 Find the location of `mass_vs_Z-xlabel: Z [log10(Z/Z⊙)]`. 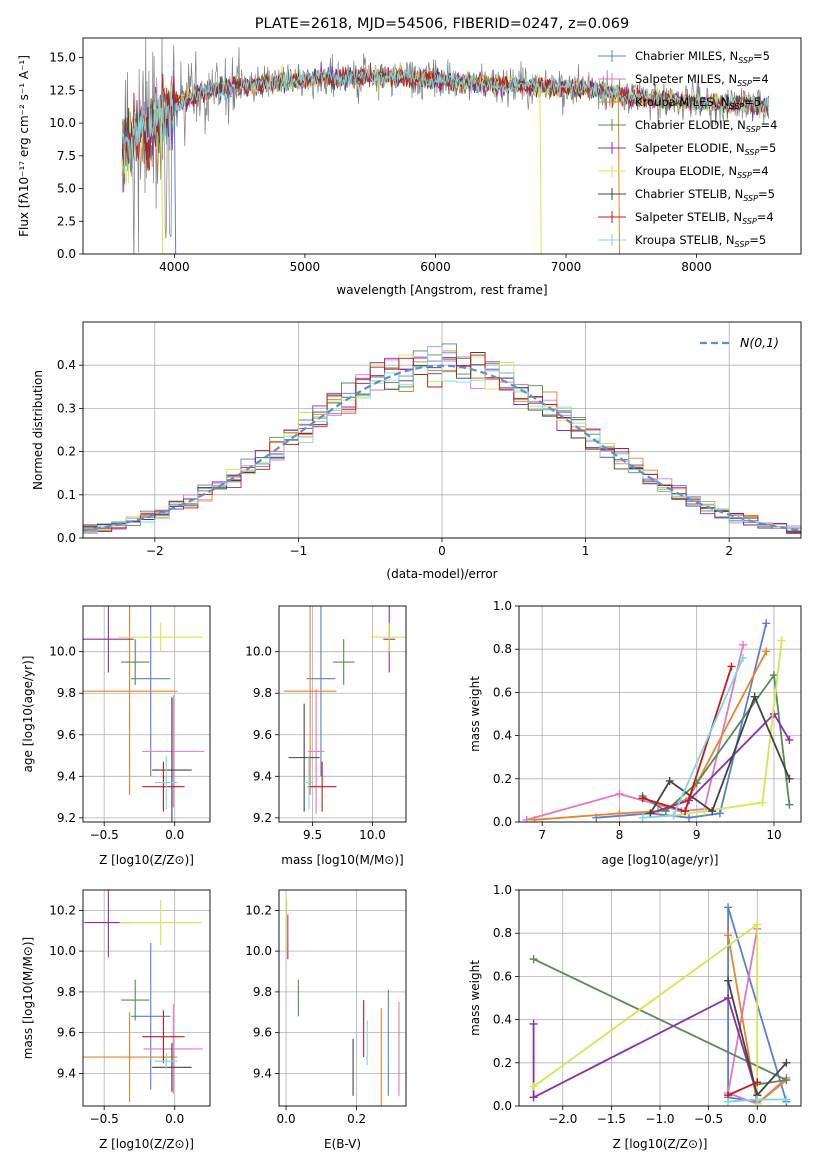

mass_vs_Z-xlabel: Z [log10(Z/Z⊙)] is located at coordinates (146, 1144).